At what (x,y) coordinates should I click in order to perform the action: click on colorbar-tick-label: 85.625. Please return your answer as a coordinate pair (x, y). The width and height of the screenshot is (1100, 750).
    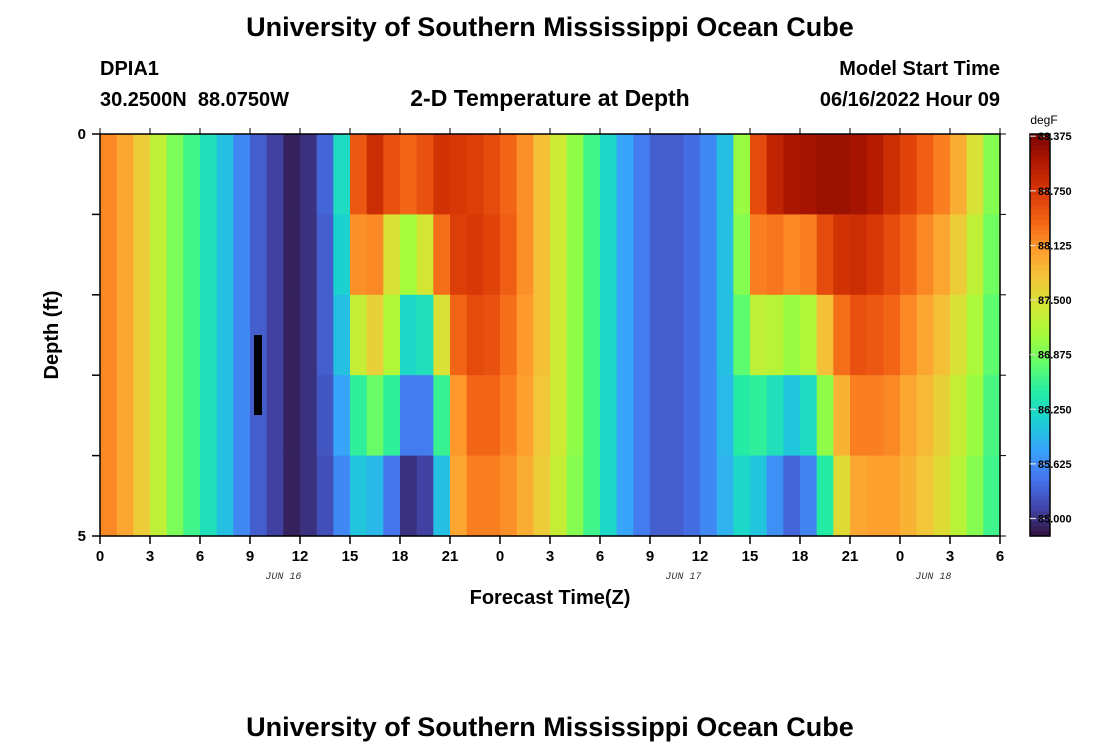
    Looking at the image, I should click on (1055, 465).